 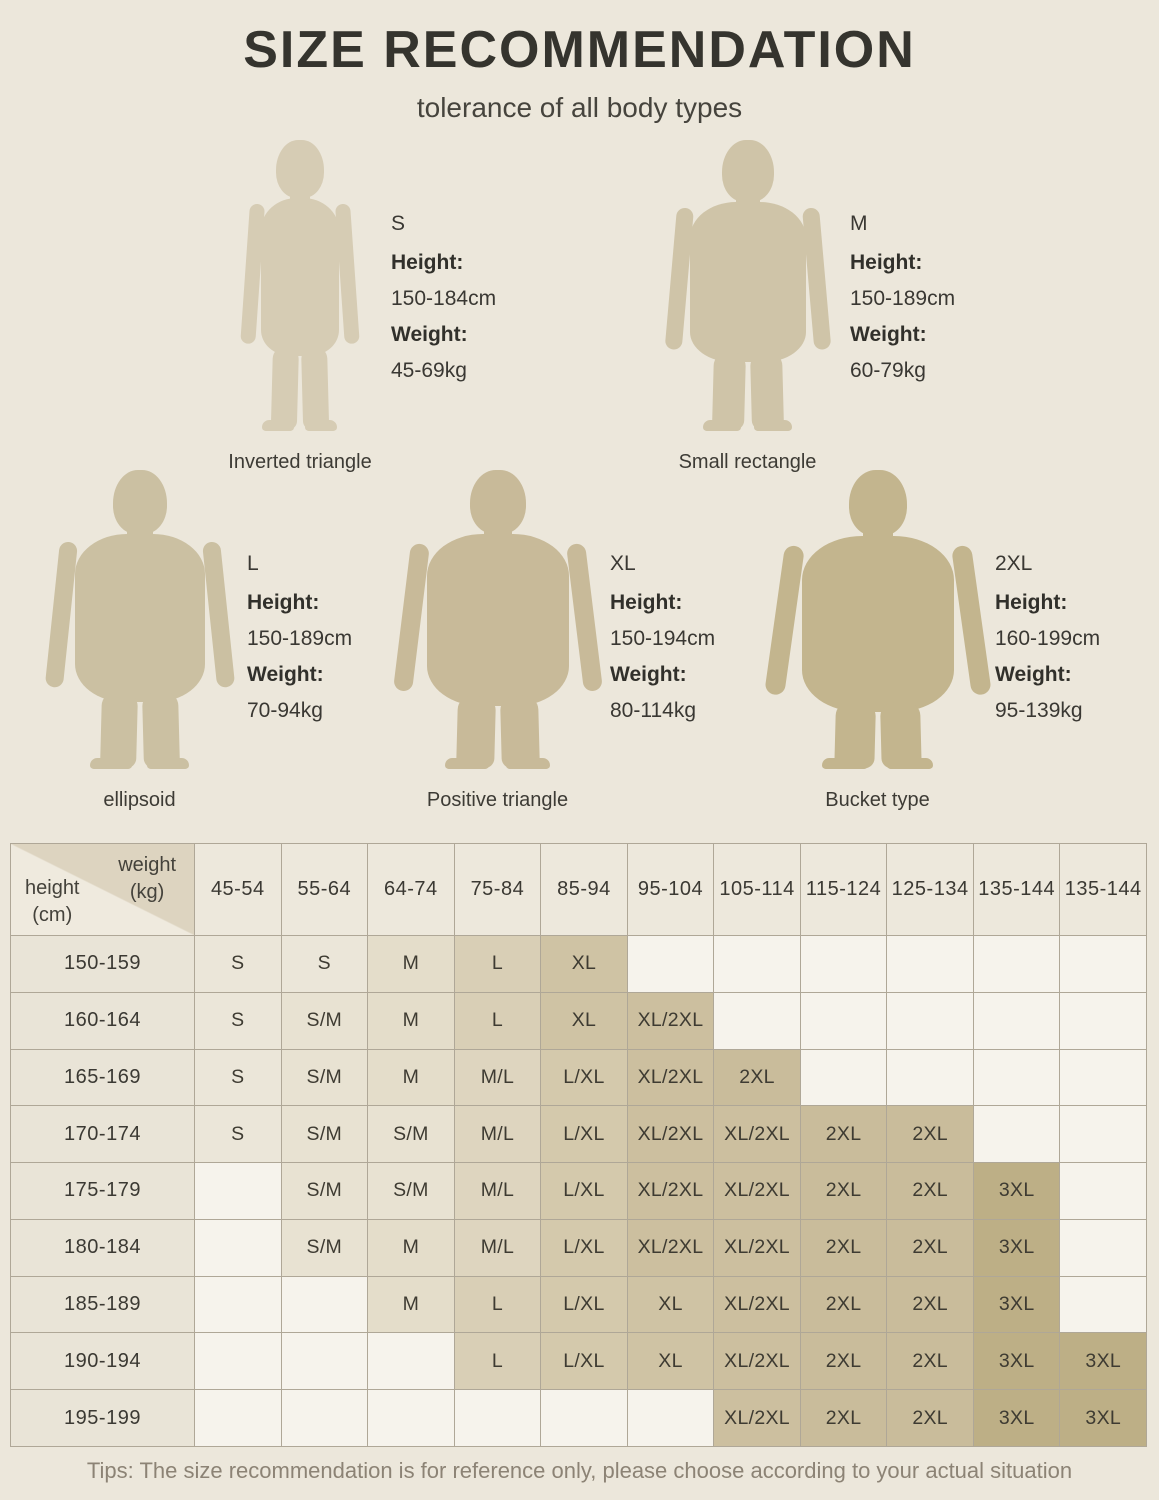 What do you see at coordinates (102, 1418) in the screenshot?
I see `height-row-header: 195-199` at bounding box center [102, 1418].